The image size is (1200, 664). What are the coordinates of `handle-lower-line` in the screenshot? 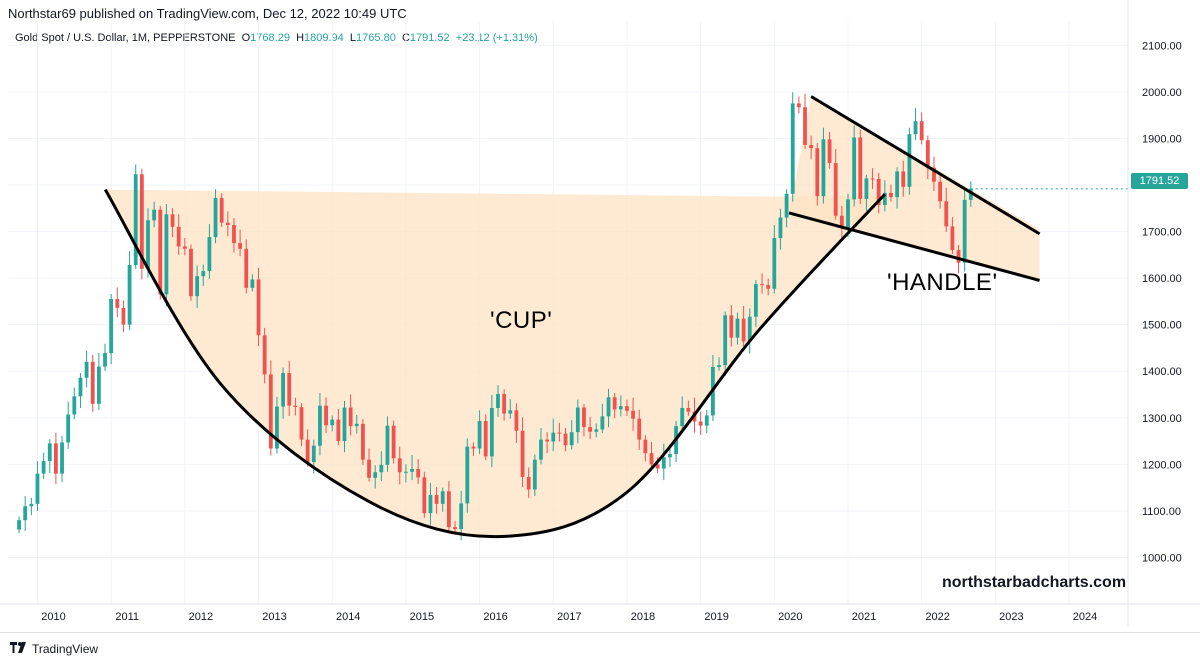 It's located at (914, 246).